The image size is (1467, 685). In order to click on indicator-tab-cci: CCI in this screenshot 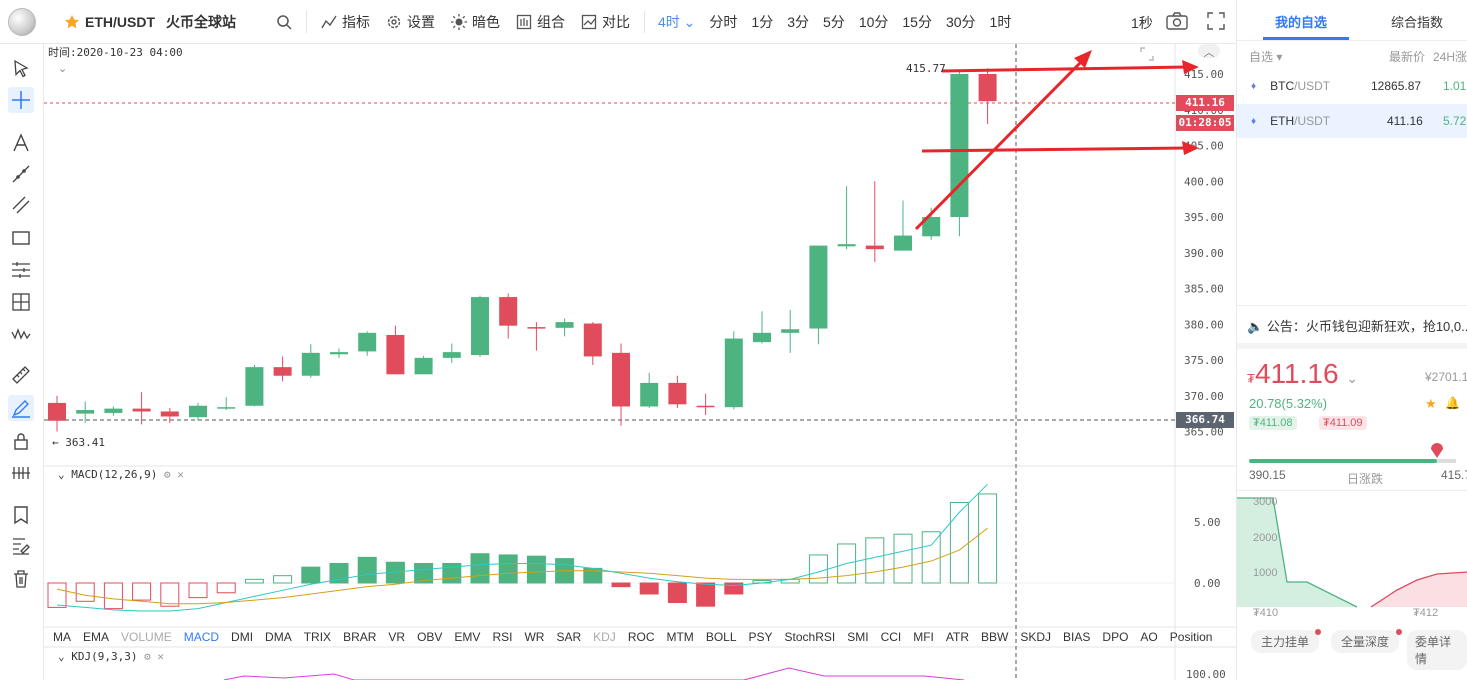, I will do `click(891, 637)`.